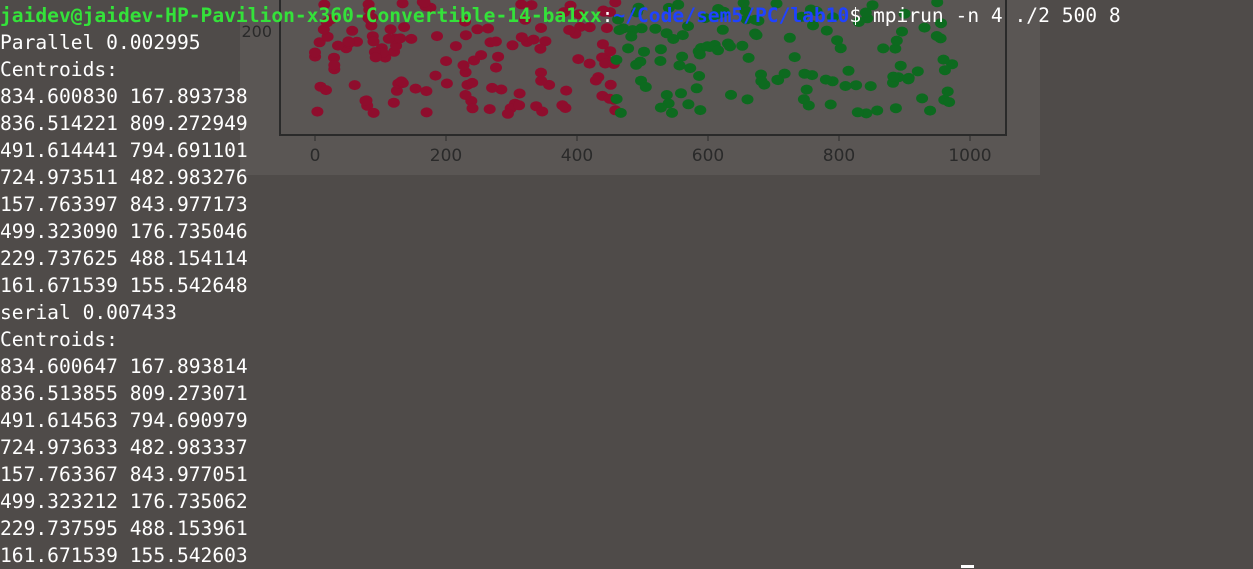 Image resolution: width=1253 pixels, height=569 pixels. I want to click on text-cursor, so click(967, 566).